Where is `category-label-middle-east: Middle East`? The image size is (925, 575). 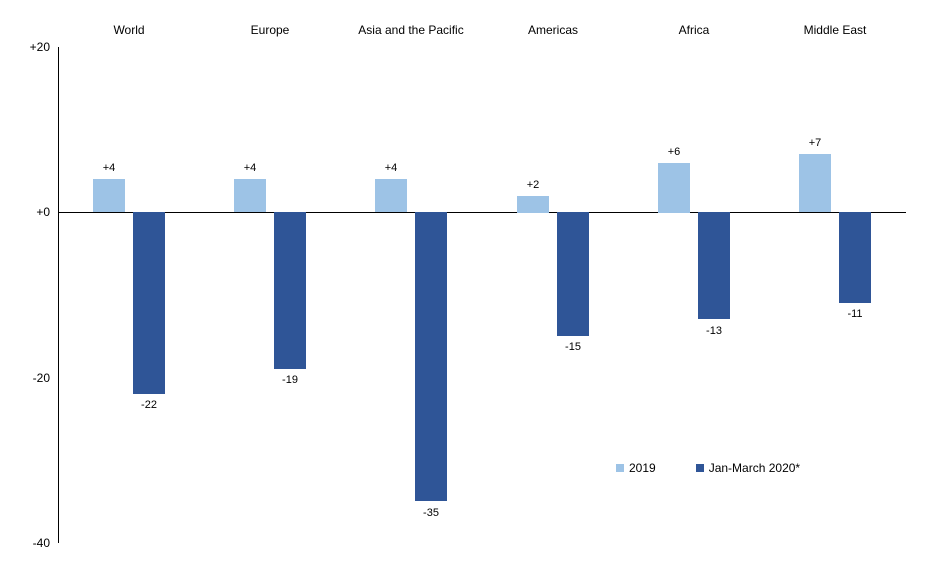
category-label-middle-east: Middle East is located at coordinates (835, 30).